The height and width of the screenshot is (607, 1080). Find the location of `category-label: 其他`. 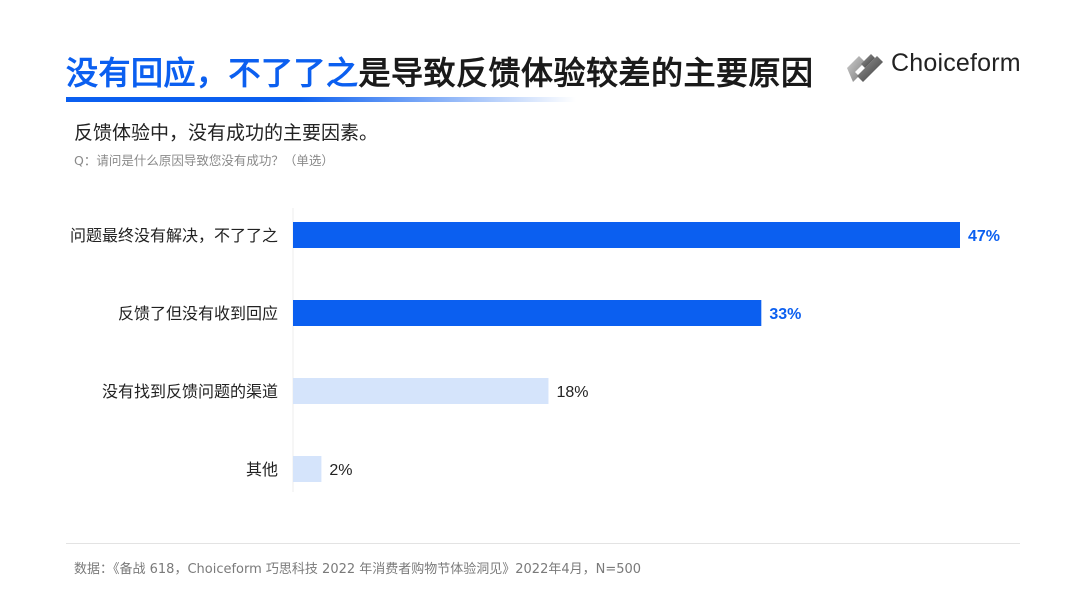

category-label: 其他 is located at coordinates (262, 469).